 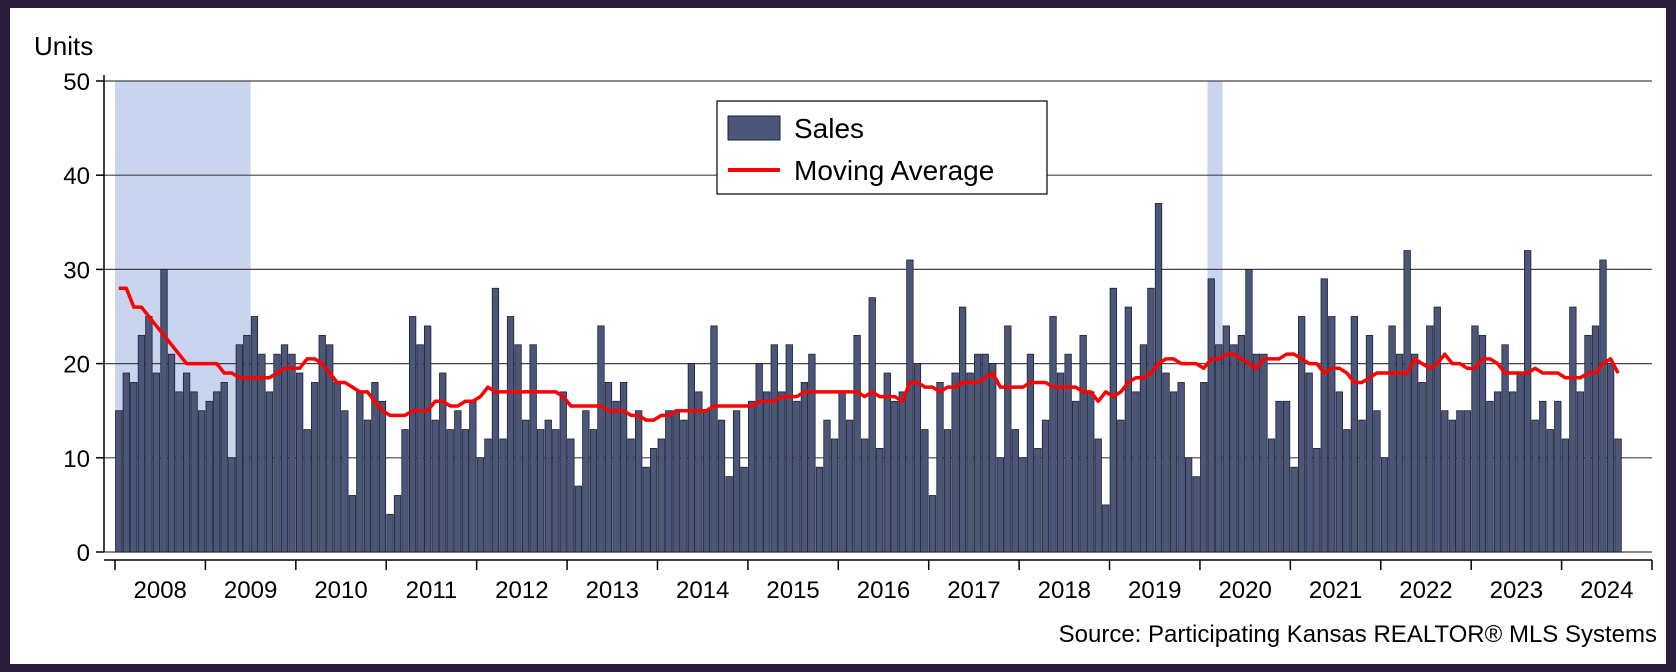 What do you see at coordinates (521, 590) in the screenshot?
I see `x-tick-label: 2012` at bounding box center [521, 590].